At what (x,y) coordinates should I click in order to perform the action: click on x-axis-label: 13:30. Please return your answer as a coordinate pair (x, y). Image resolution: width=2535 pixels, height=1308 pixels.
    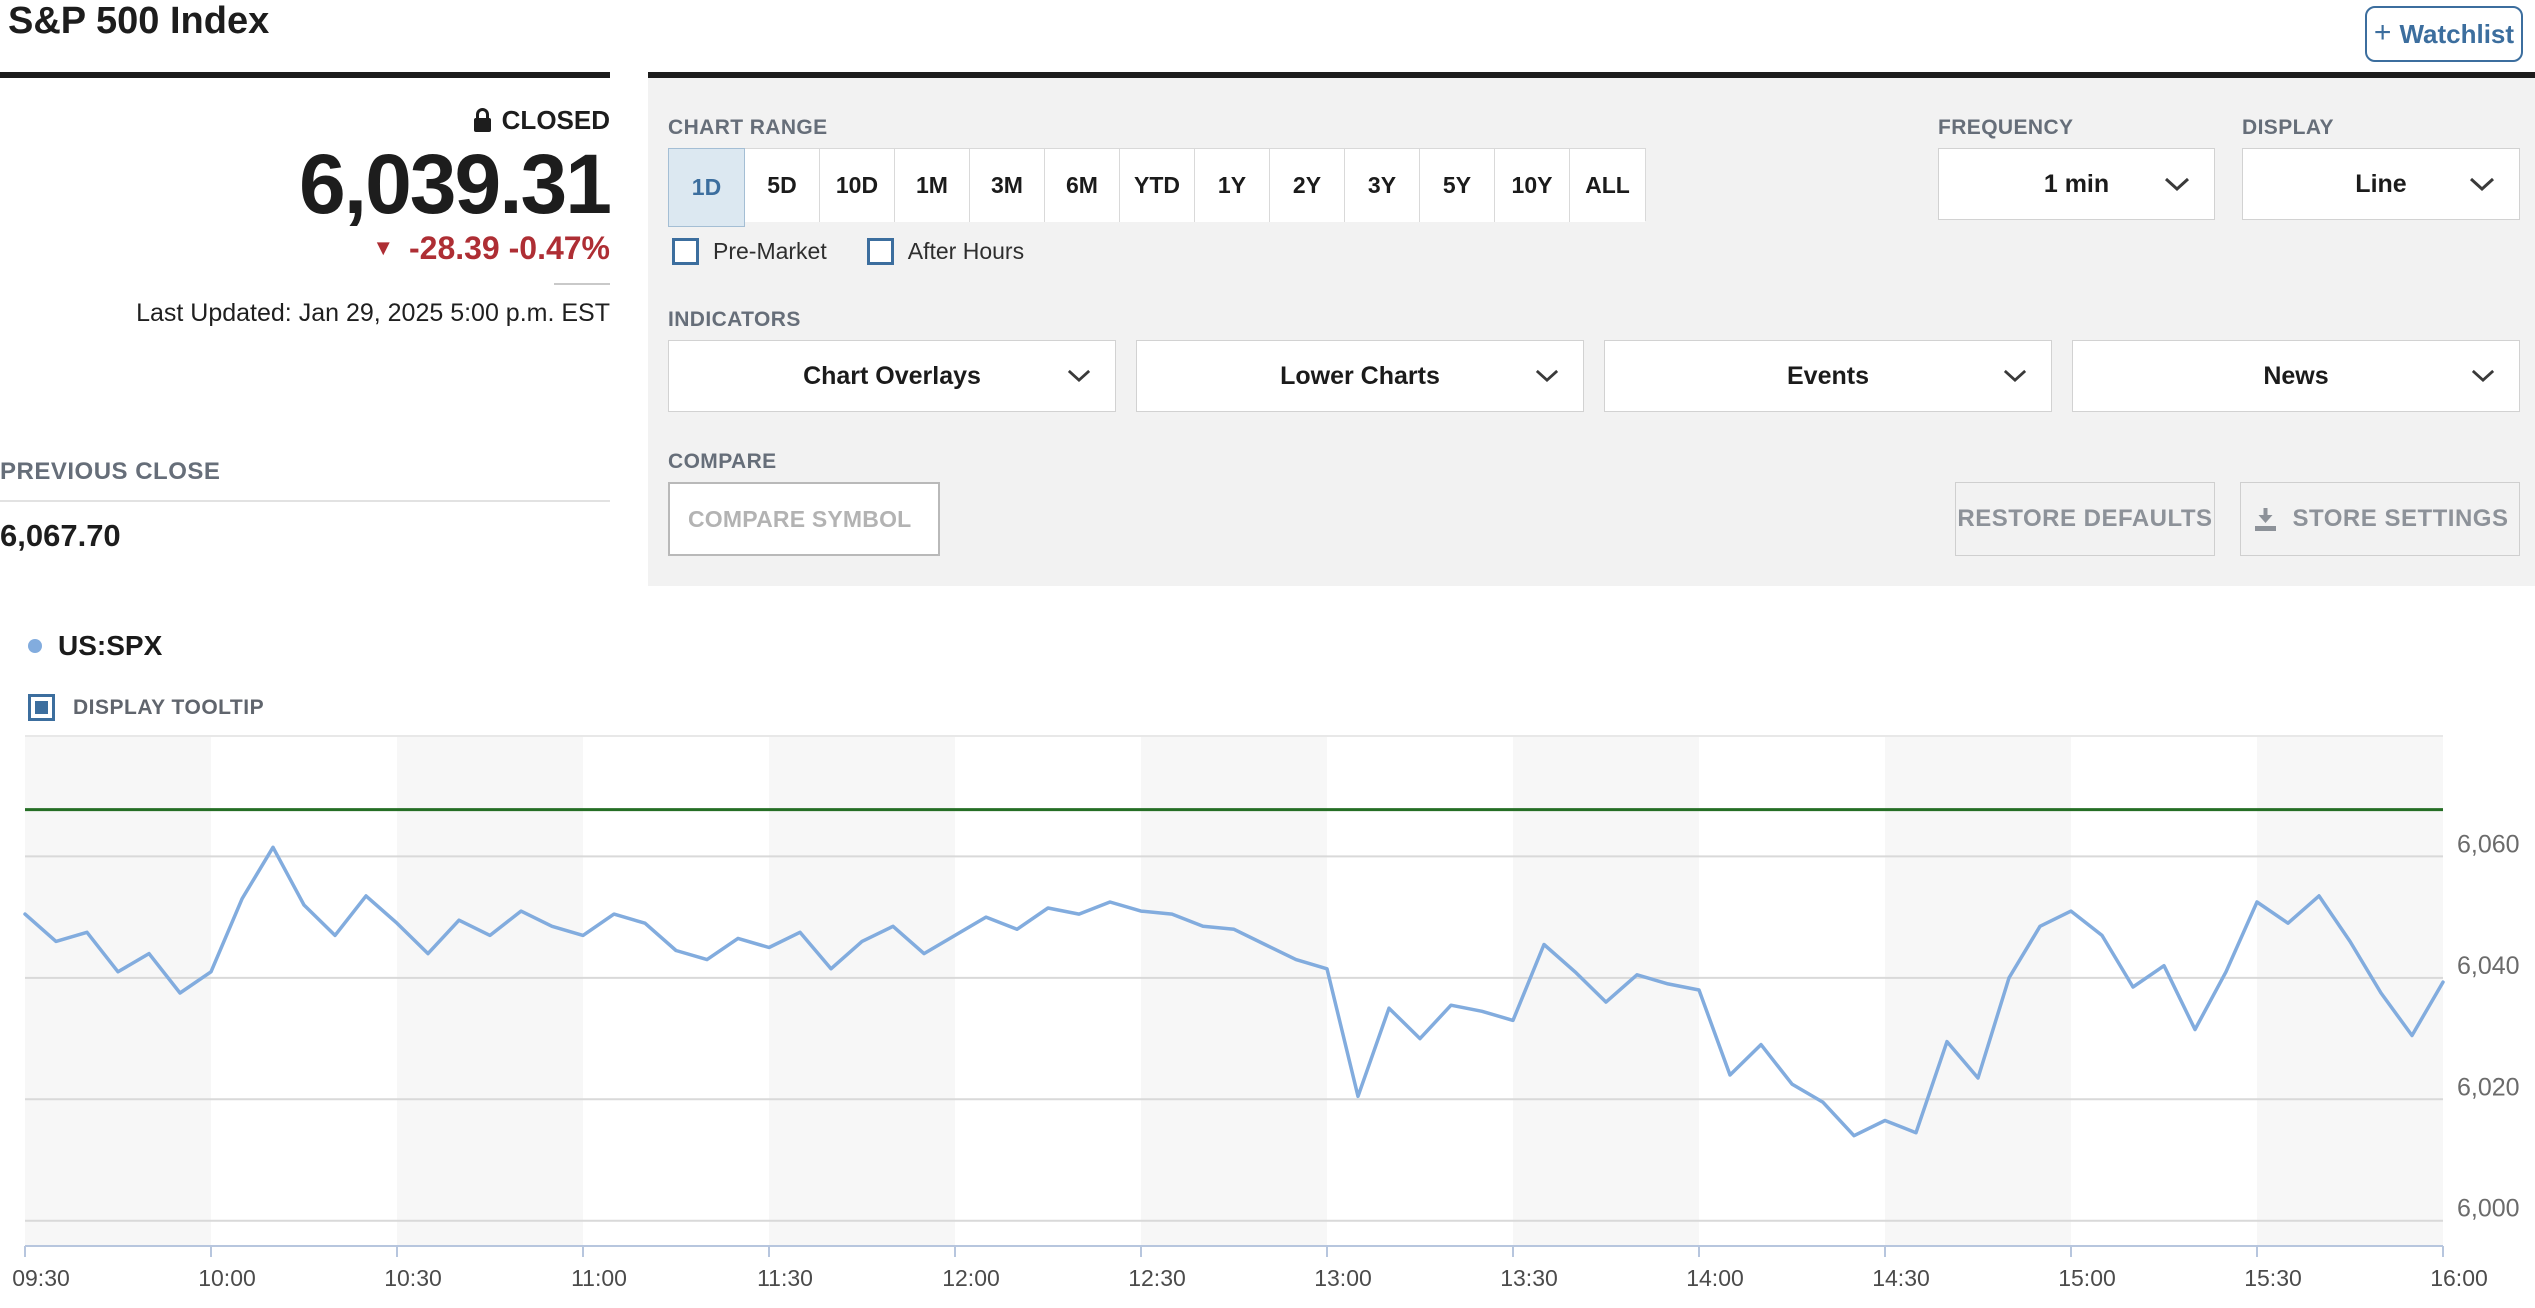
    Looking at the image, I should click on (1529, 1278).